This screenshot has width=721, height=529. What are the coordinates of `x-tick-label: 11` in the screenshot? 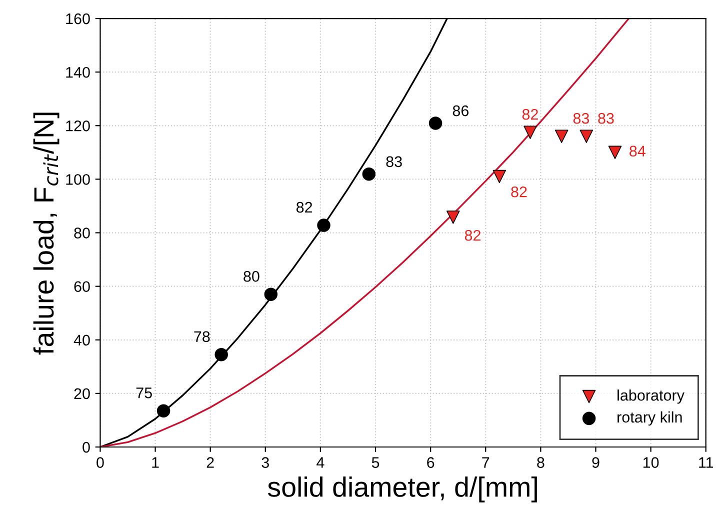 It's located at (706, 462).